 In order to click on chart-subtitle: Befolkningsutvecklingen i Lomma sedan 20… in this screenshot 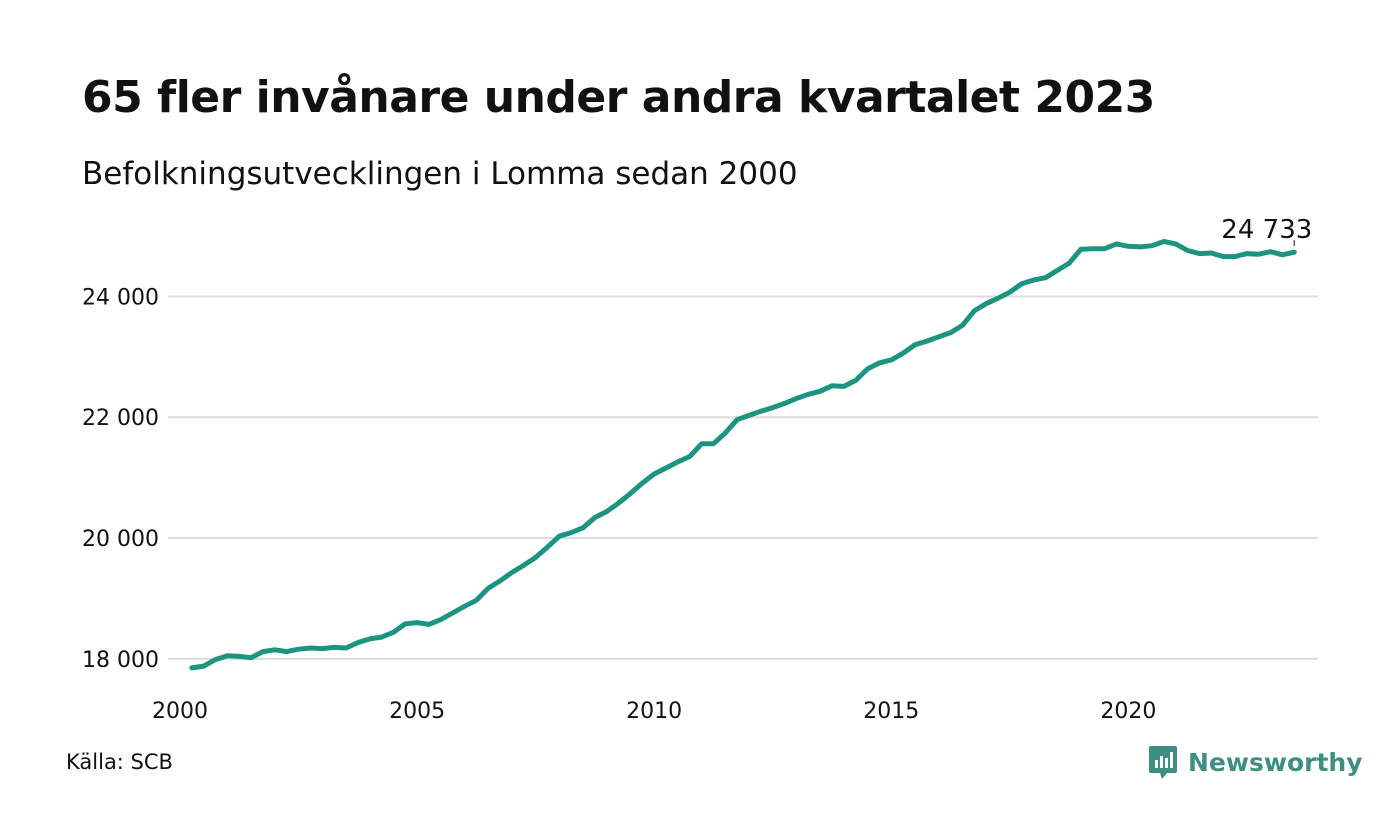, I will do `click(440, 174)`.